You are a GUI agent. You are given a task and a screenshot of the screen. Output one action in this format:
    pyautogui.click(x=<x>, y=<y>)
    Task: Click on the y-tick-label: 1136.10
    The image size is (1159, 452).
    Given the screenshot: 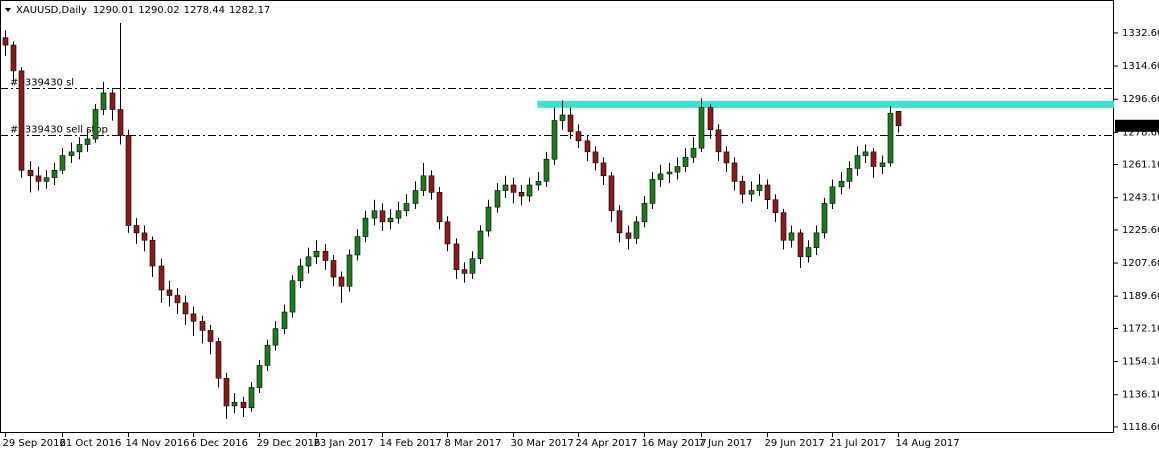 What is the action you would take?
    pyautogui.click(x=1140, y=395)
    